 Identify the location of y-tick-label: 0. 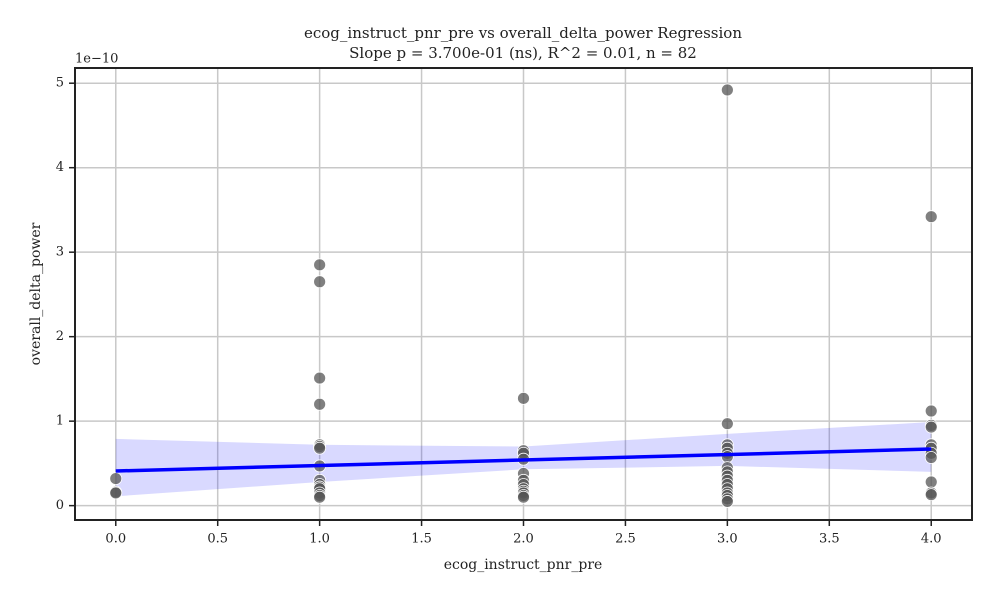
(60, 505).